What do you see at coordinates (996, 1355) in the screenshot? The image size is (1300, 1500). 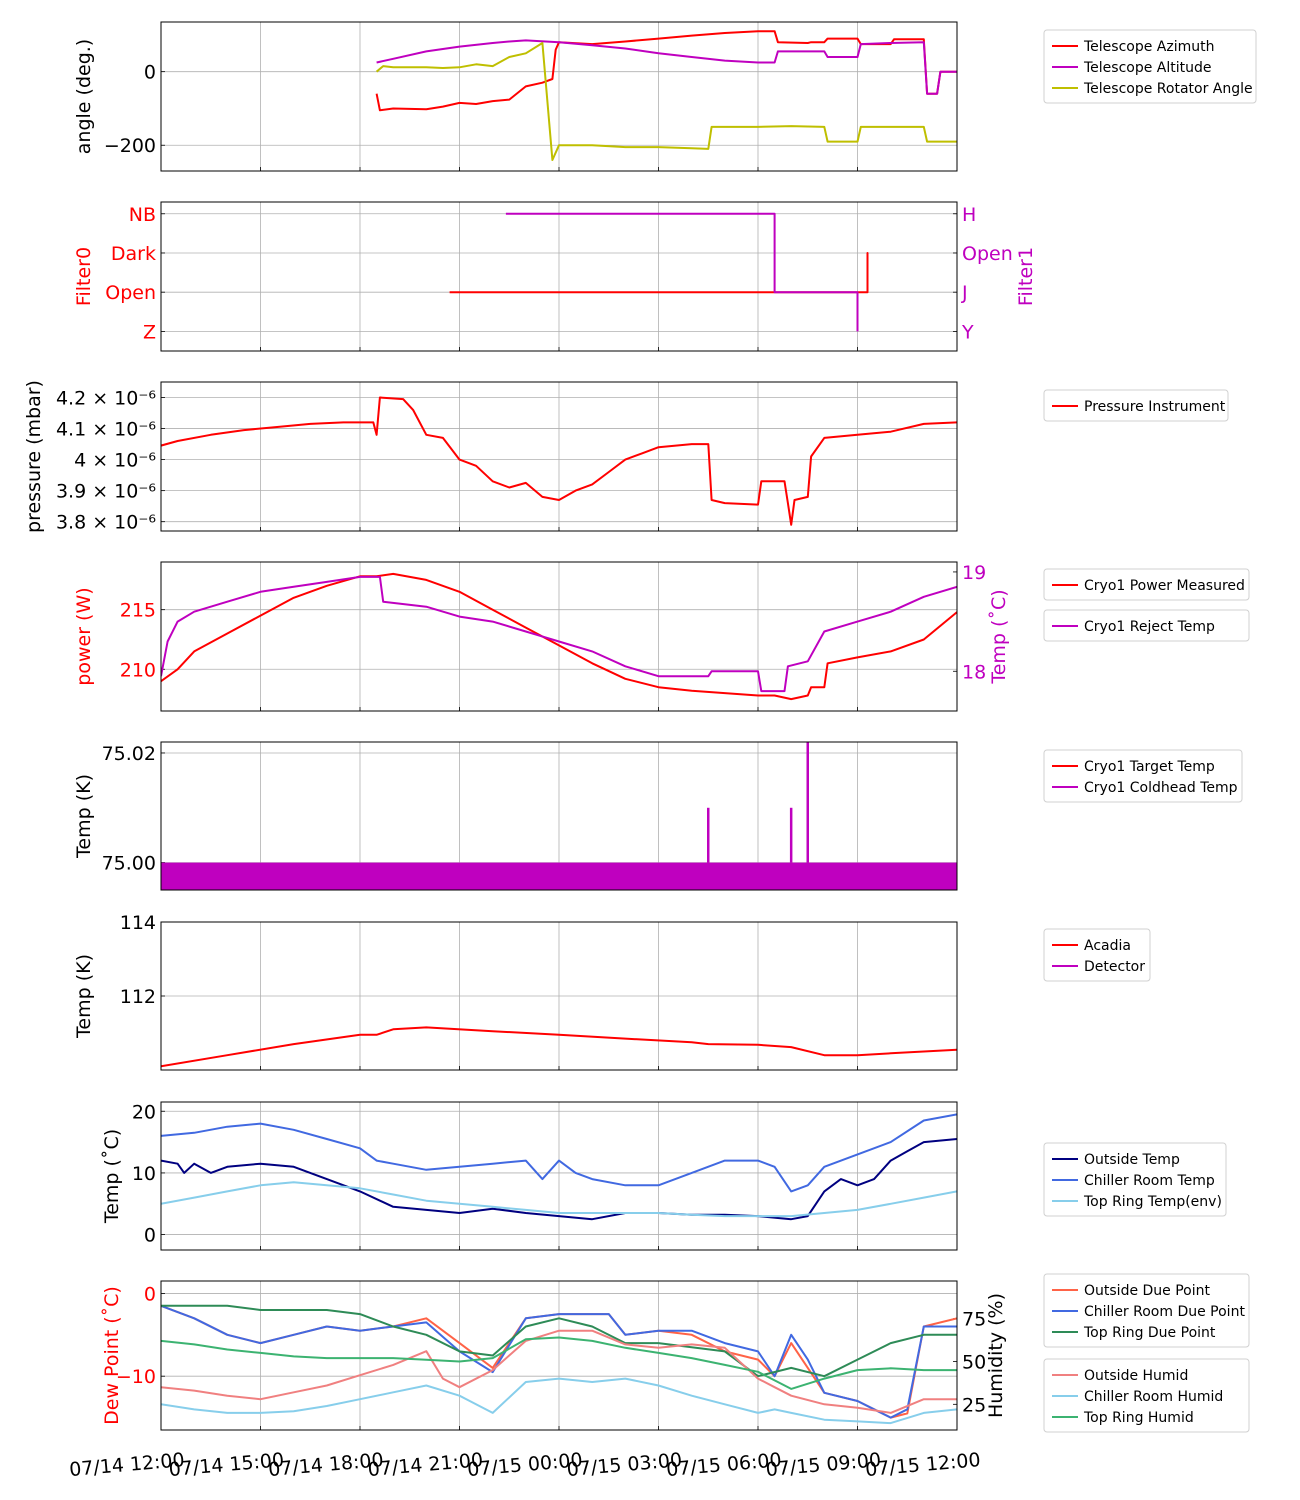 I see `y-right-axis-label: Humidity (%)` at bounding box center [996, 1355].